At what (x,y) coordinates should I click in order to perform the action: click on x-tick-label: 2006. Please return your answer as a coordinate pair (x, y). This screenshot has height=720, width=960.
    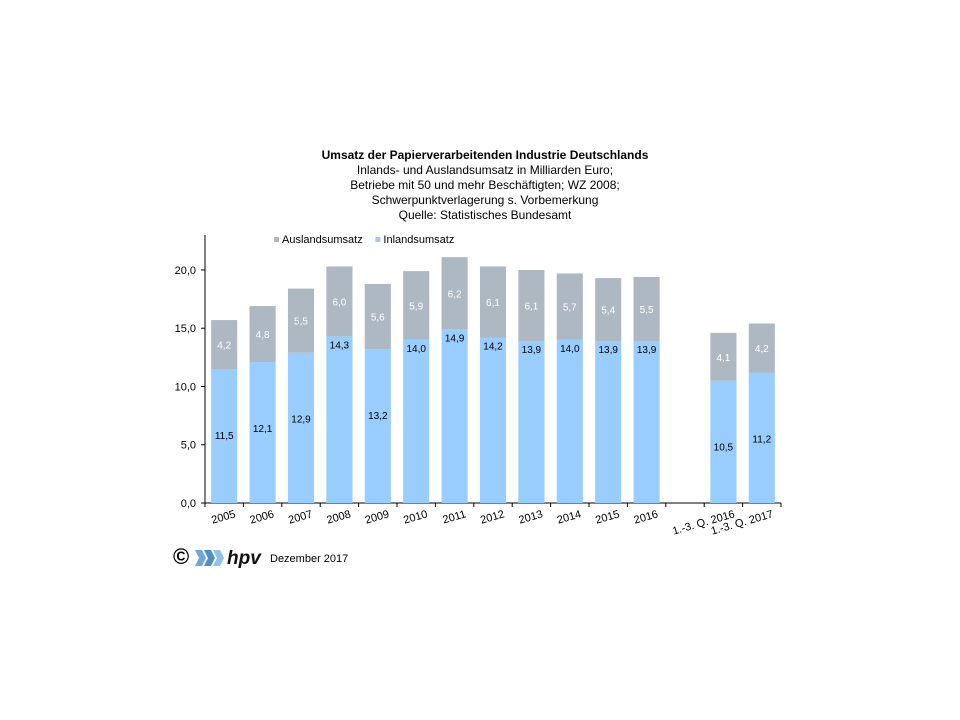
    Looking at the image, I should click on (262, 517).